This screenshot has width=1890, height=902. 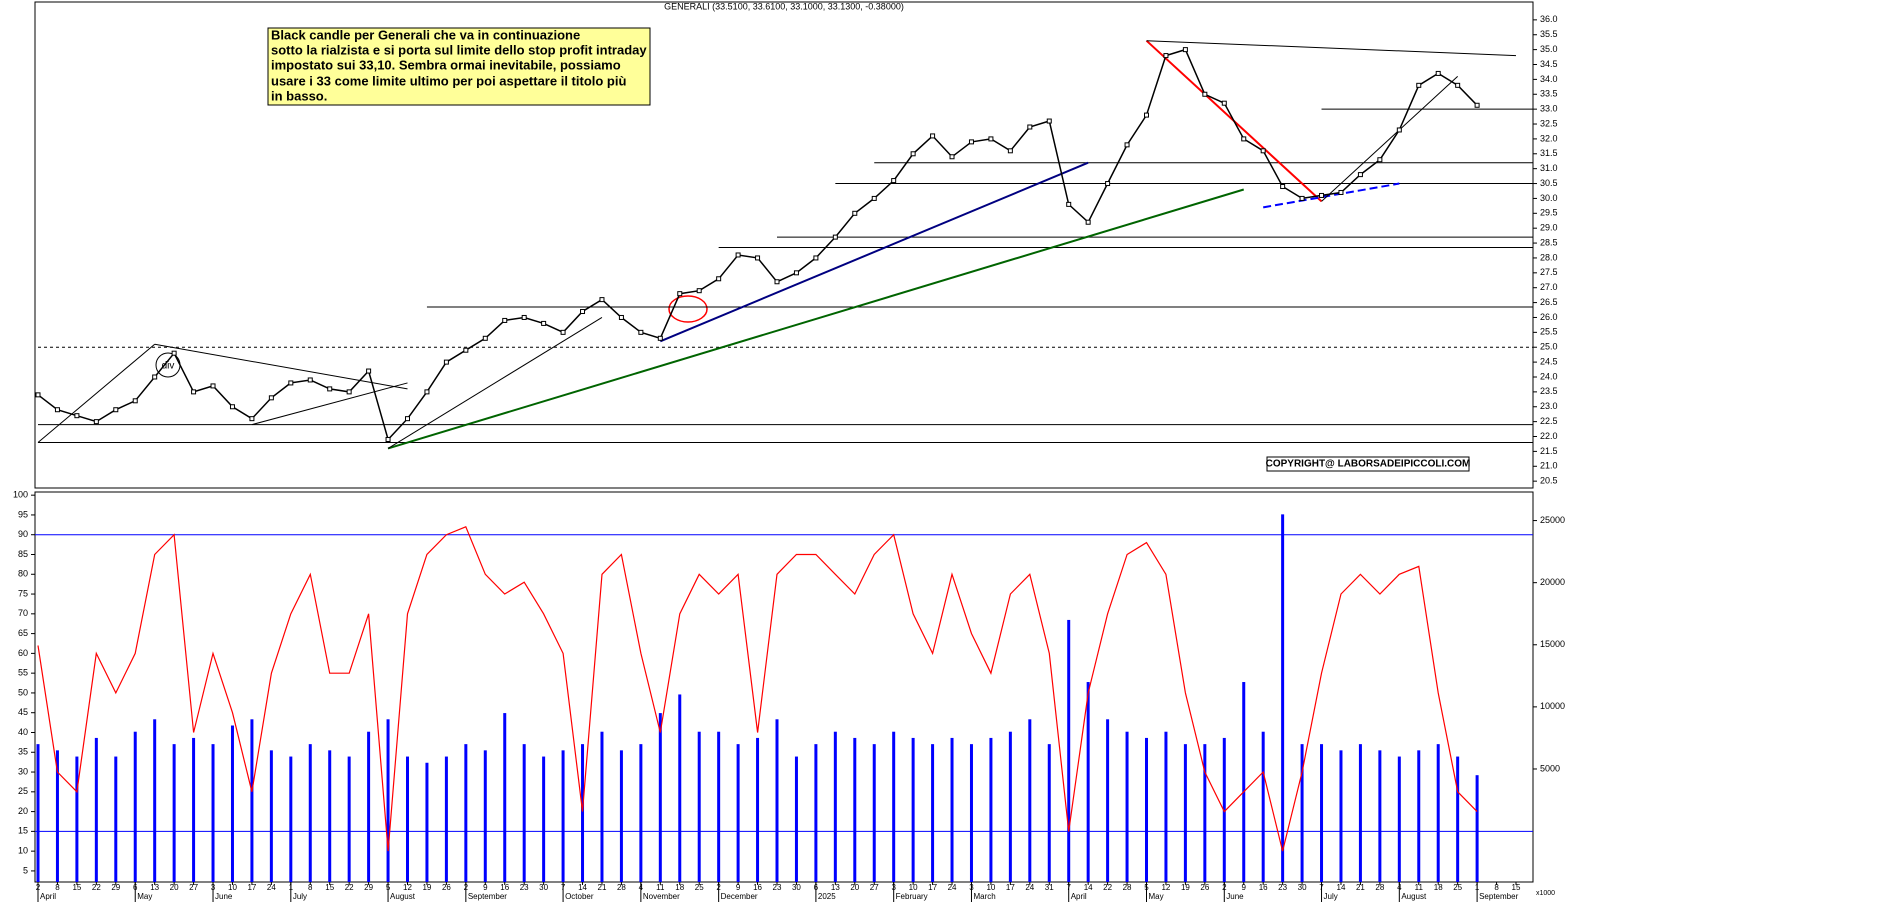 I want to click on osc-tick-label: 95, so click(x=23, y=514).